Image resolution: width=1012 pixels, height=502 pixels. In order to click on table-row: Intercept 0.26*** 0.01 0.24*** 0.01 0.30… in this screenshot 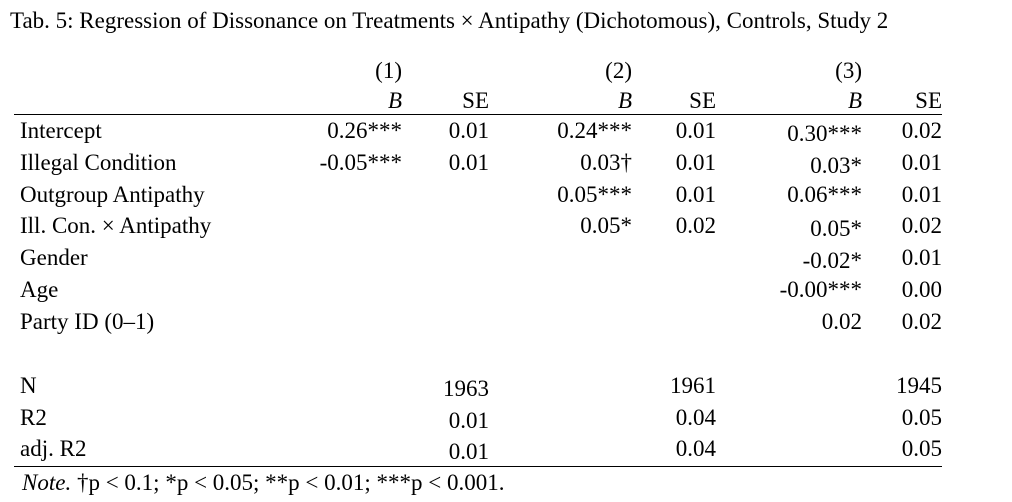, I will do `click(506, 134)`.